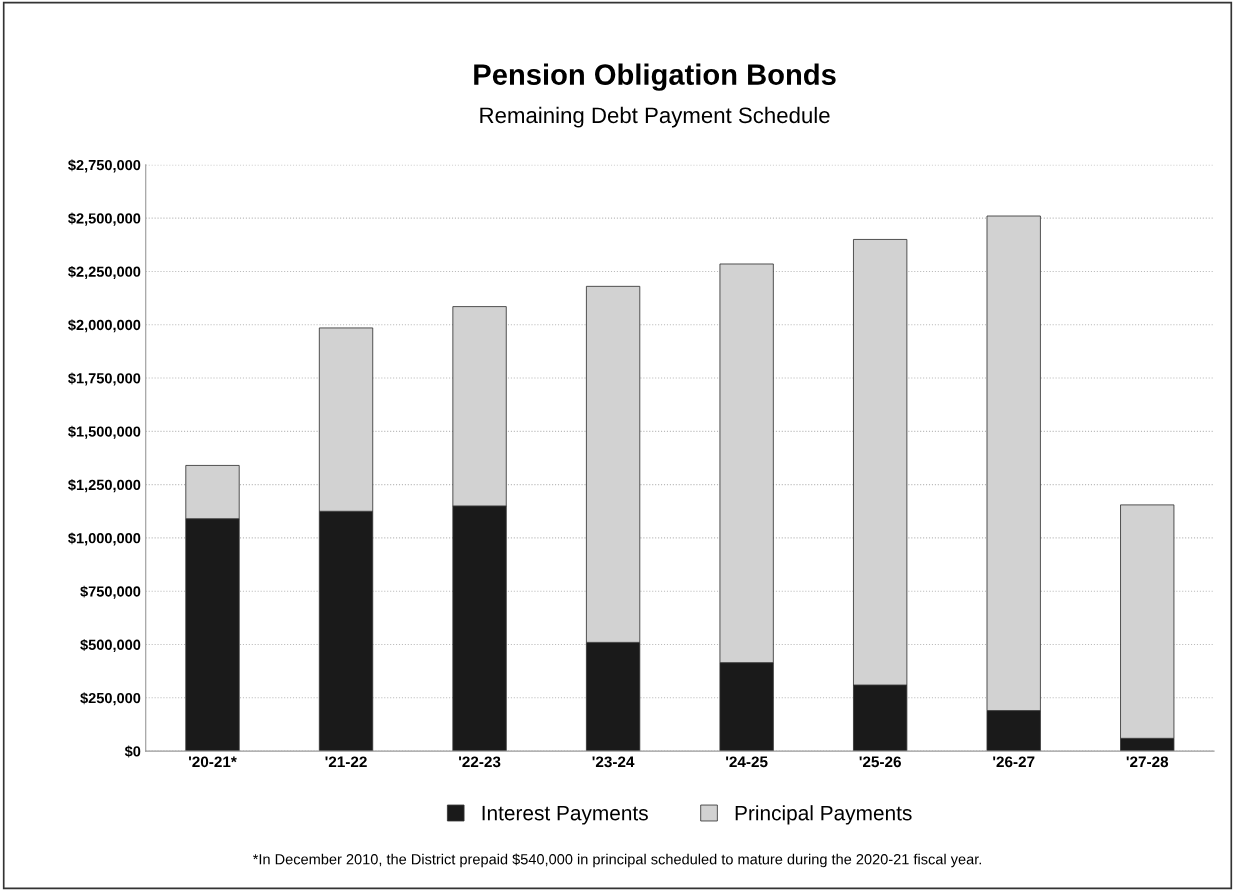 The image size is (1235, 891). I want to click on chart-title: Pension Obligation Bonds, so click(655, 77).